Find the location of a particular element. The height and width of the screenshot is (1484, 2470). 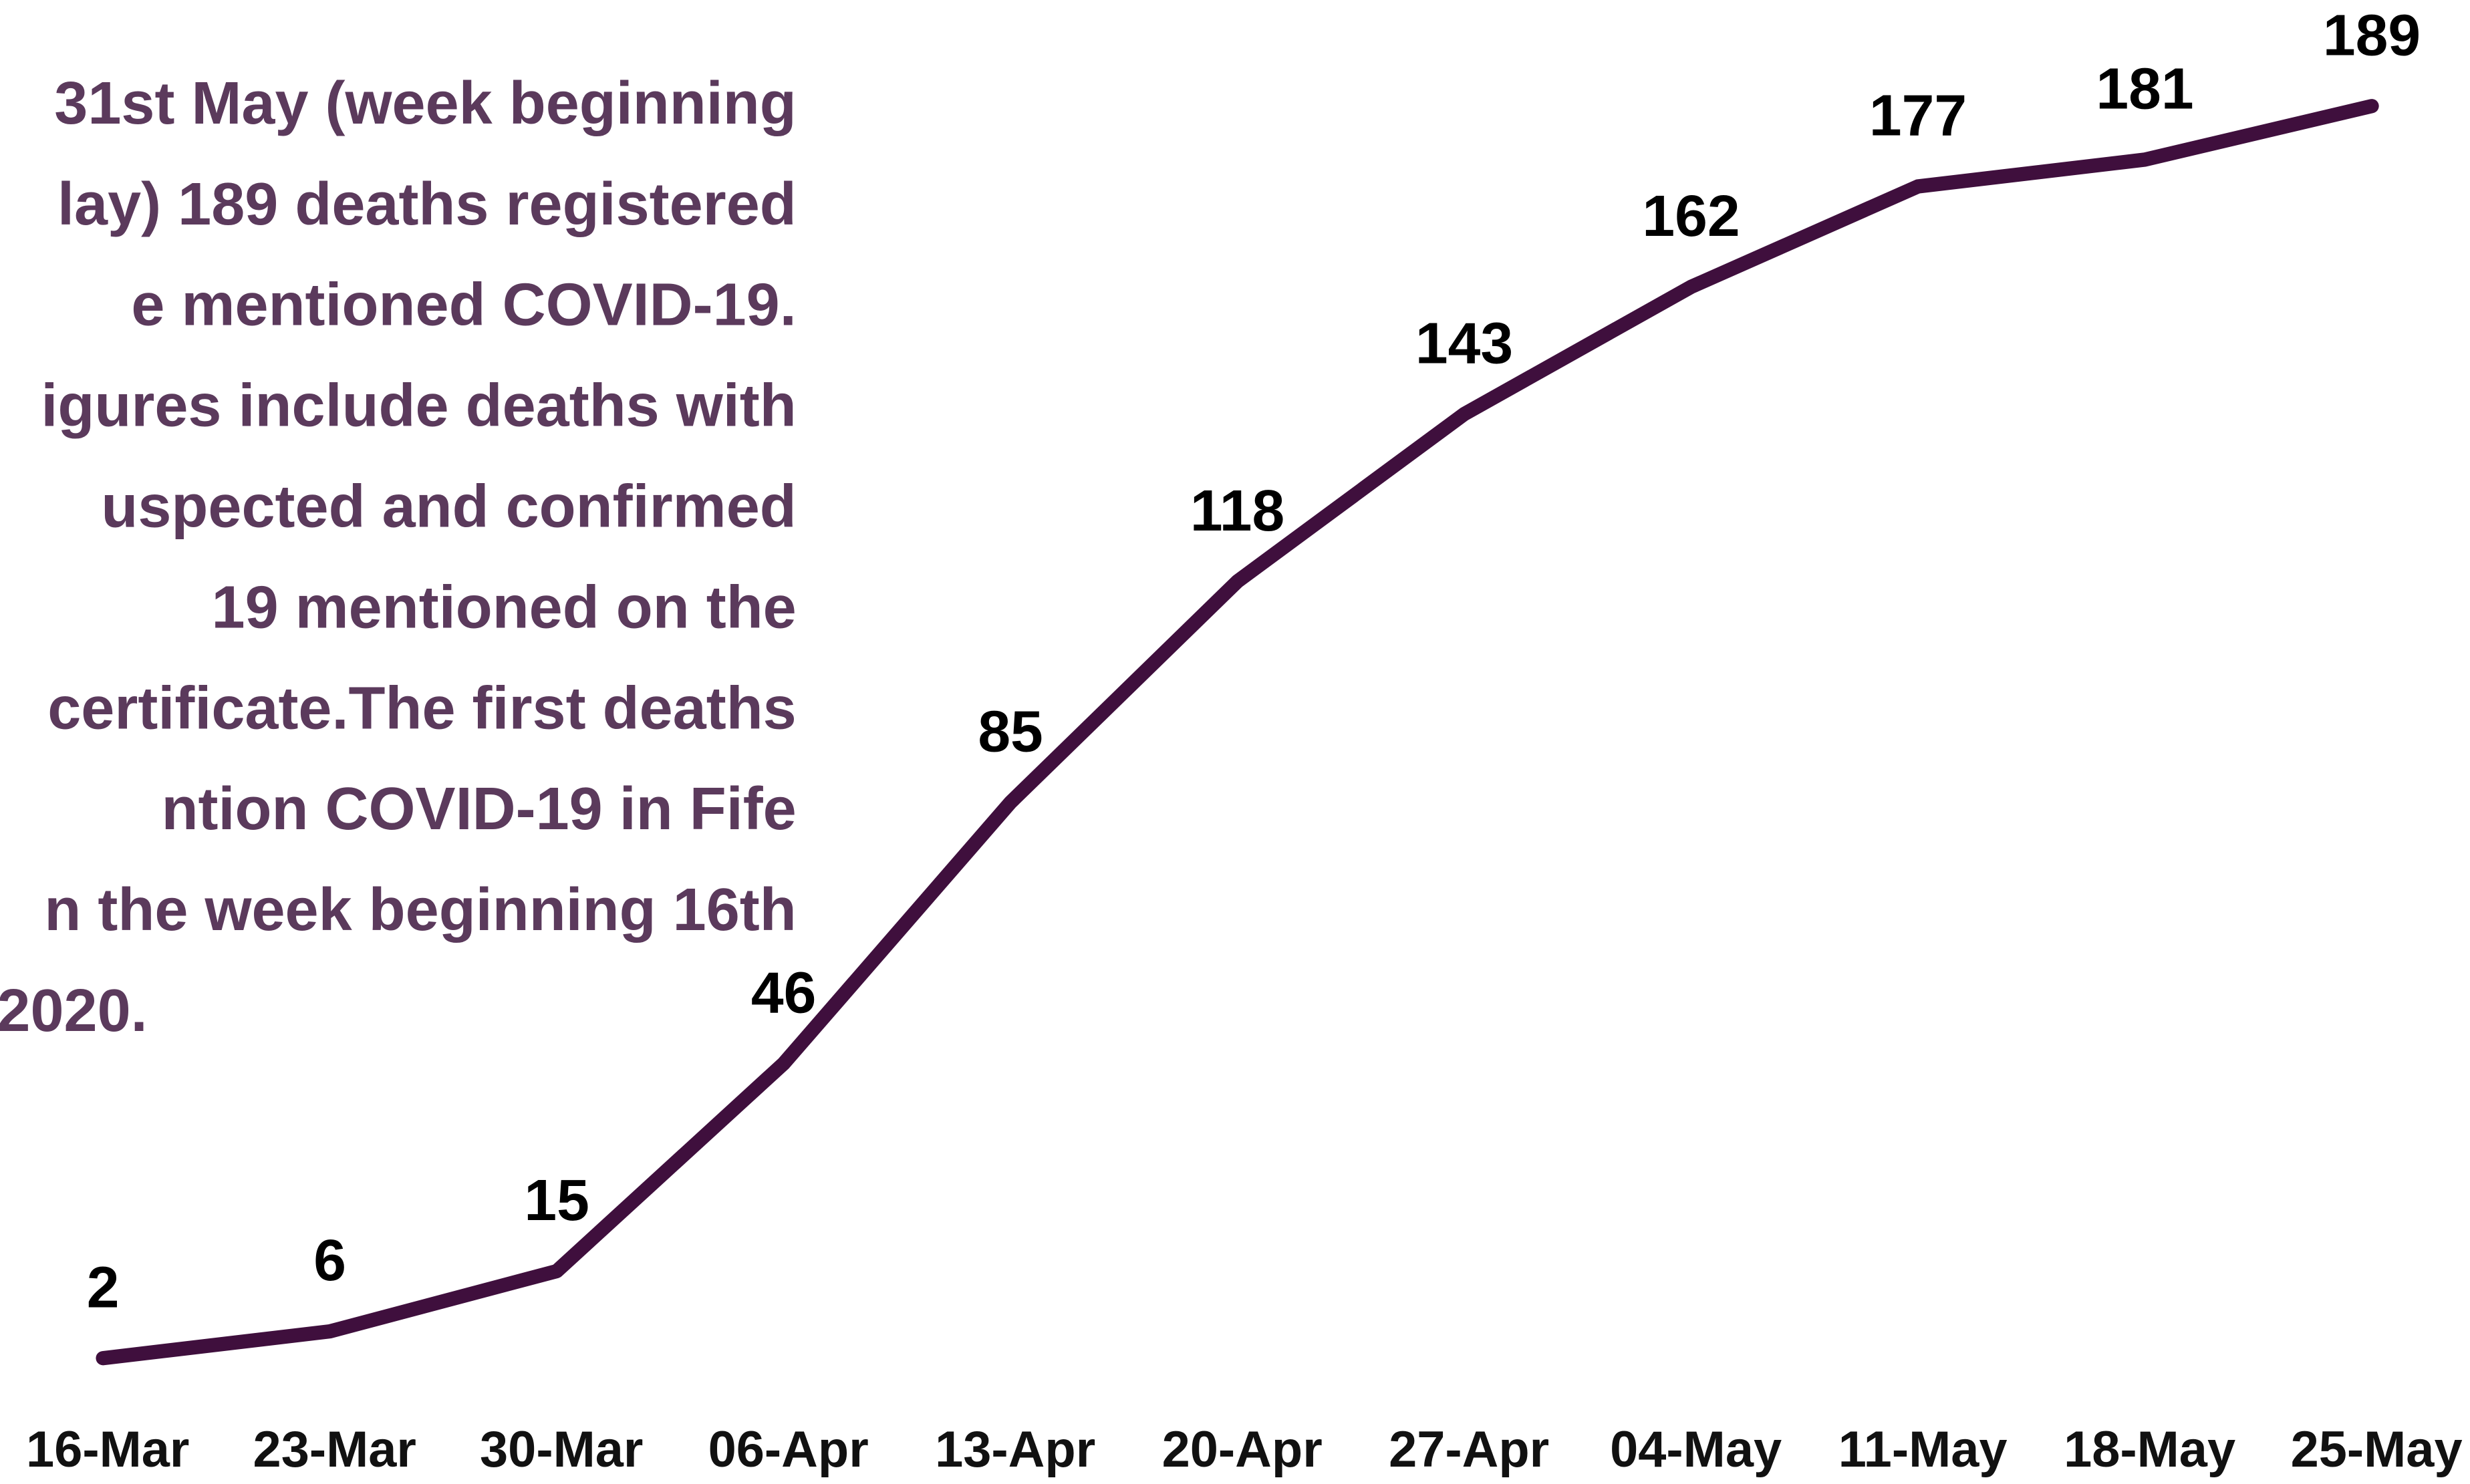

x-tick-label: 06-Apr is located at coordinates (788, 1449).